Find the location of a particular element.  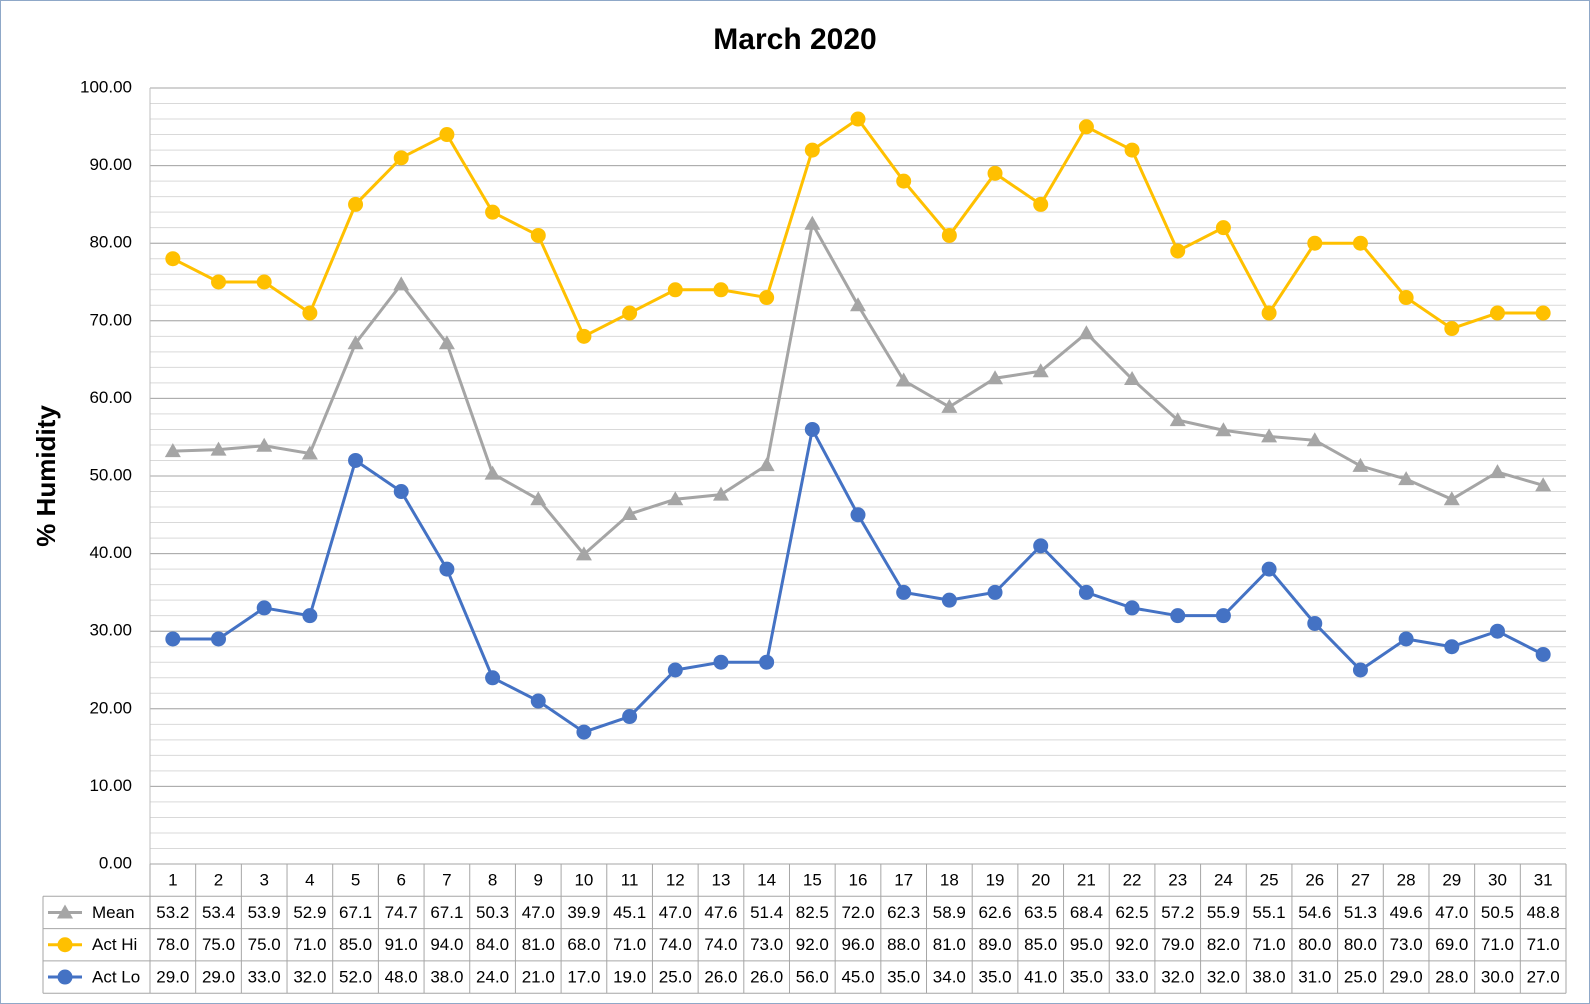

table-cell: 29.0 is located at coordinates (172, 977).